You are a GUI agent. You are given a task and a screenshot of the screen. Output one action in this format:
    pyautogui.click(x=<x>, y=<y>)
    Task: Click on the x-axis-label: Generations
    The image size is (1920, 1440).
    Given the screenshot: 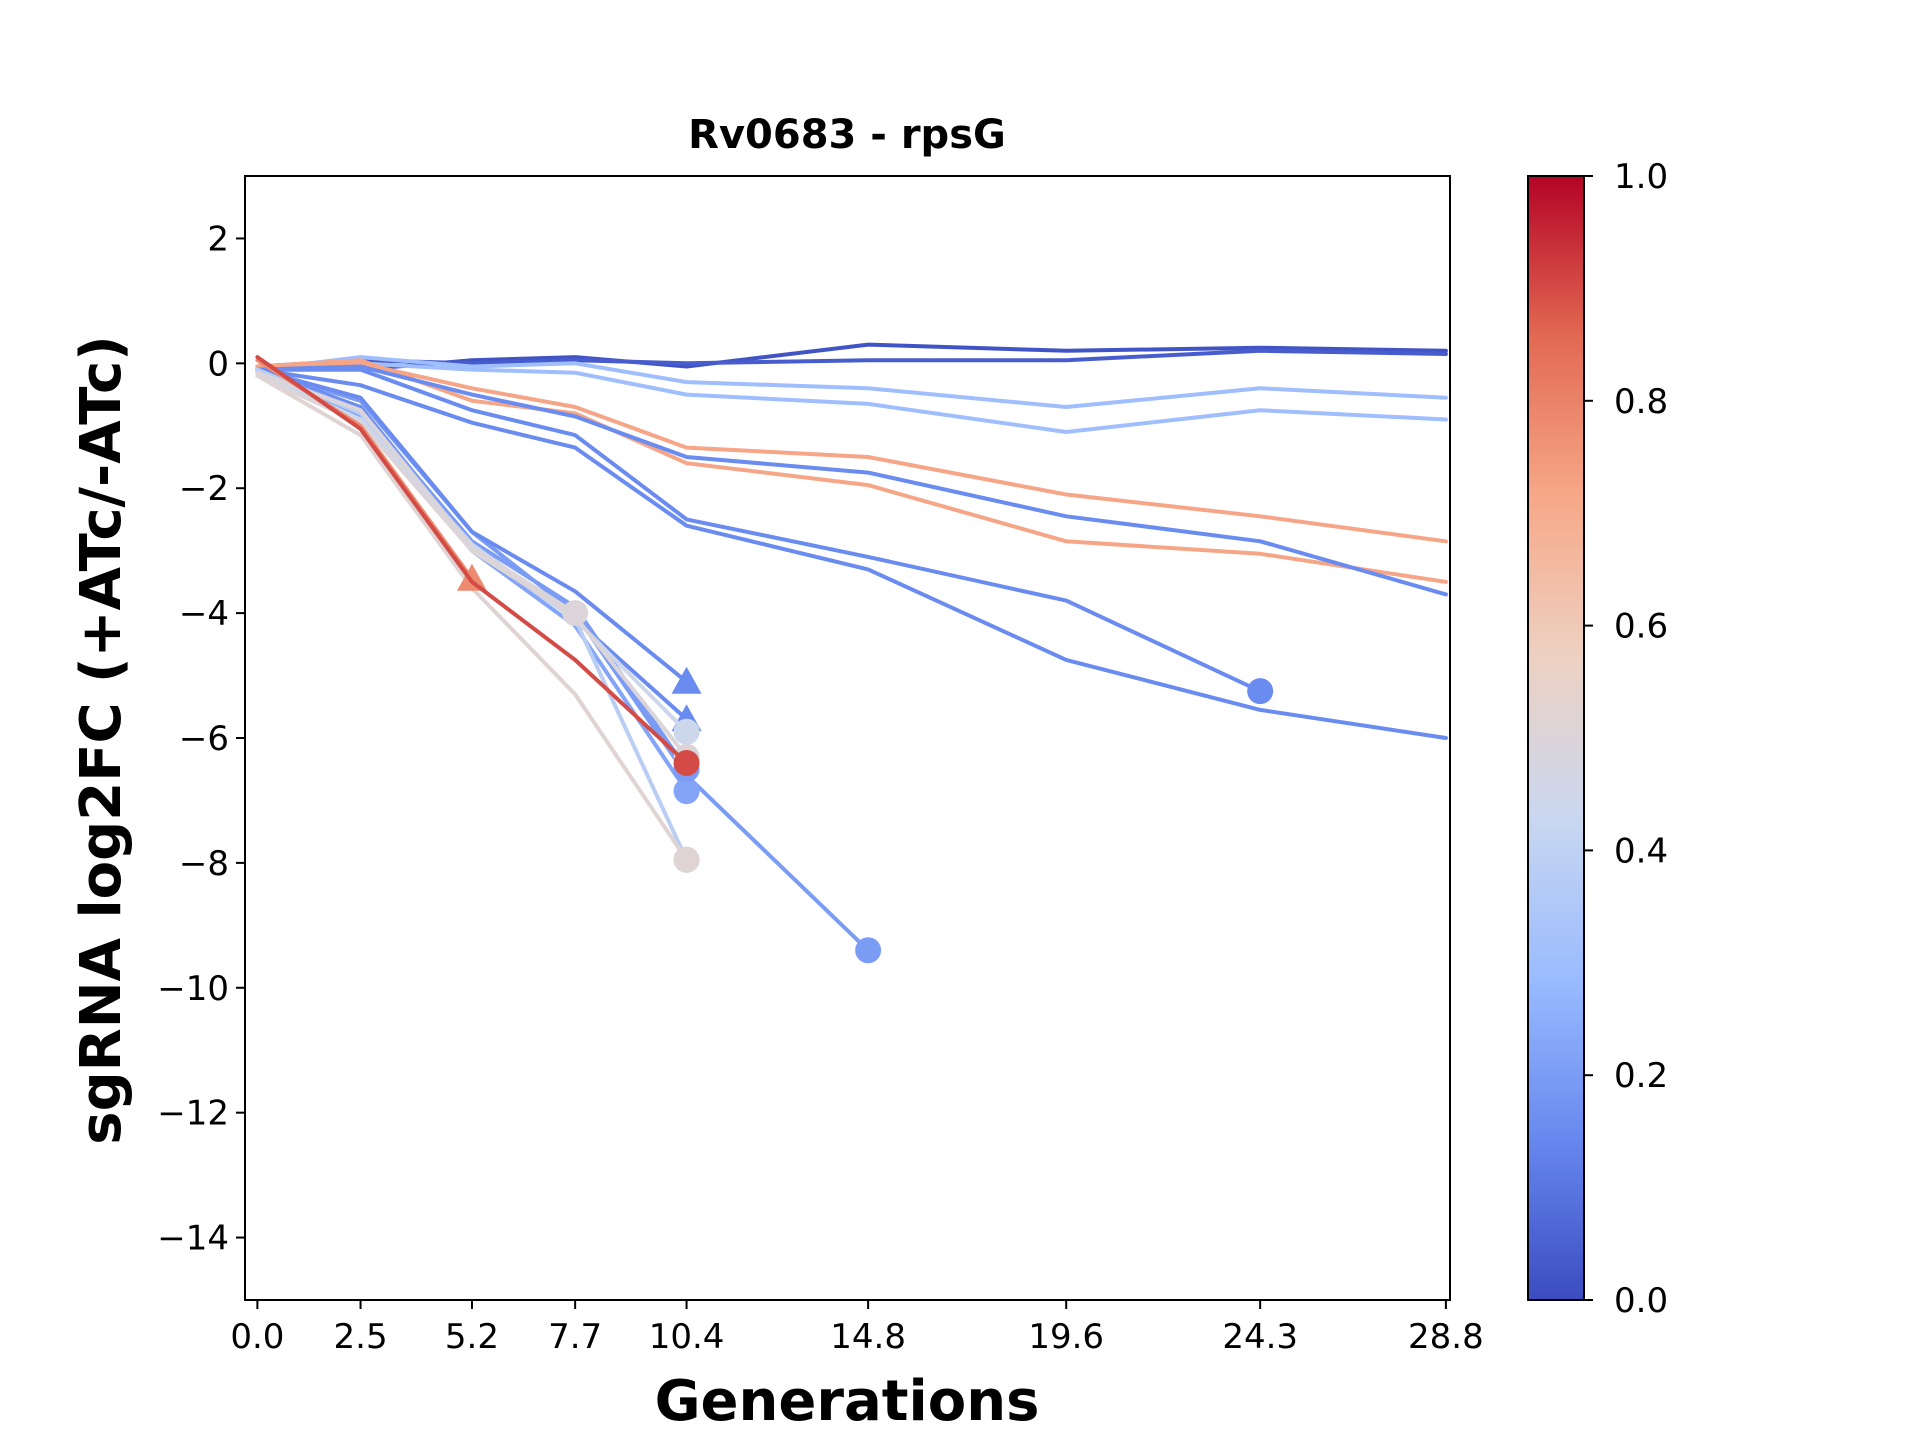 What is the action you would take?
    pyautogui.click(x=847, y=1401)
    